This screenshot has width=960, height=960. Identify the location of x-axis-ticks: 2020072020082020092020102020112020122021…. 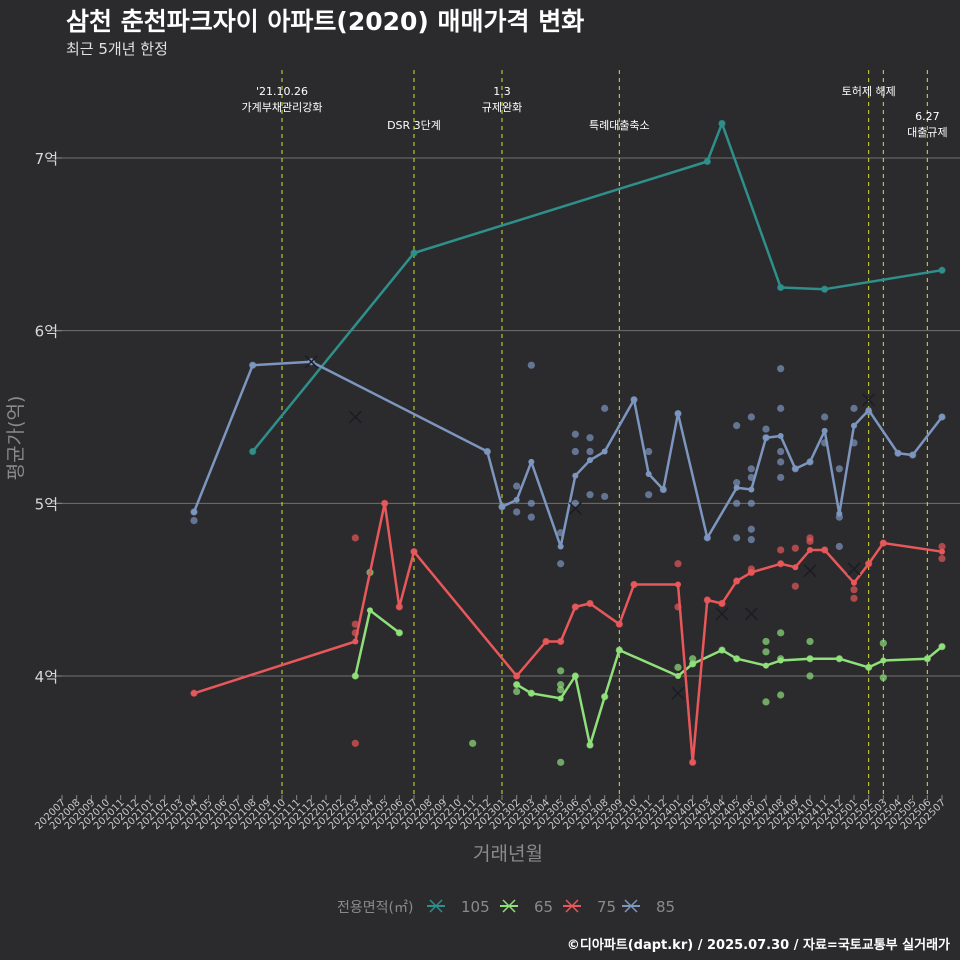
(490, 813).